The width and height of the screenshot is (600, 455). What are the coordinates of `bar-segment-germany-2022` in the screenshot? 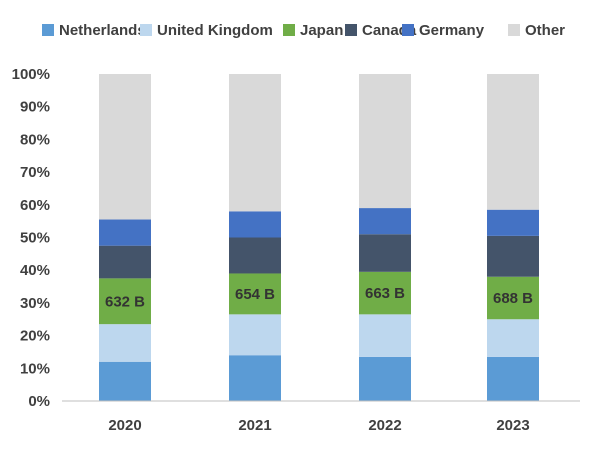 It's located at (385, 221).